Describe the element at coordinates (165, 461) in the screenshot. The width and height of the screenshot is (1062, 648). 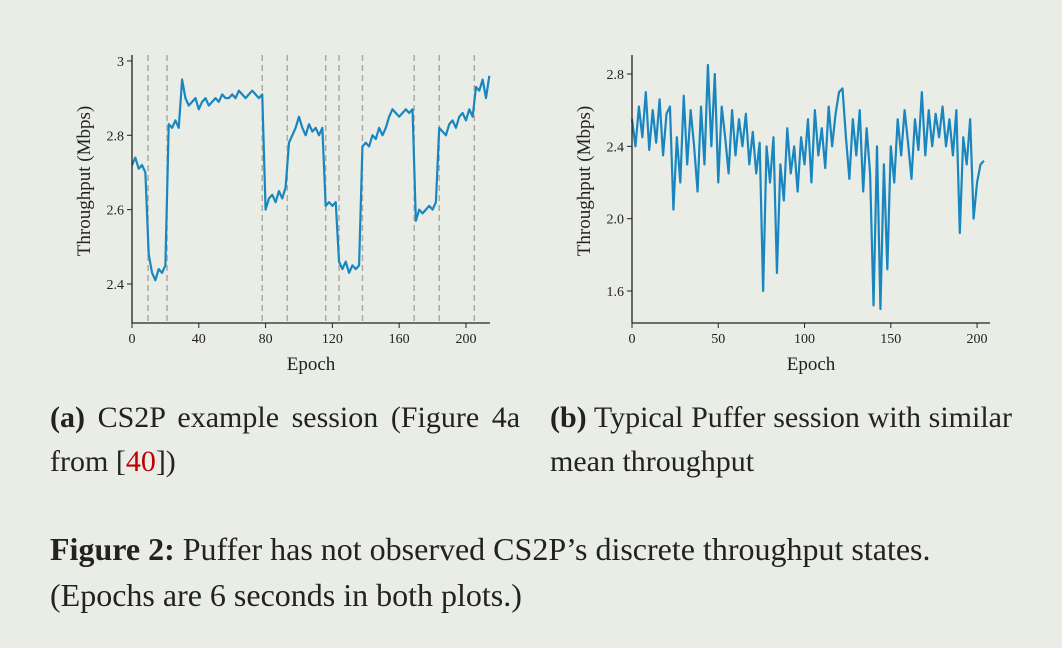
I see `subcaption-end: ])` at that location.